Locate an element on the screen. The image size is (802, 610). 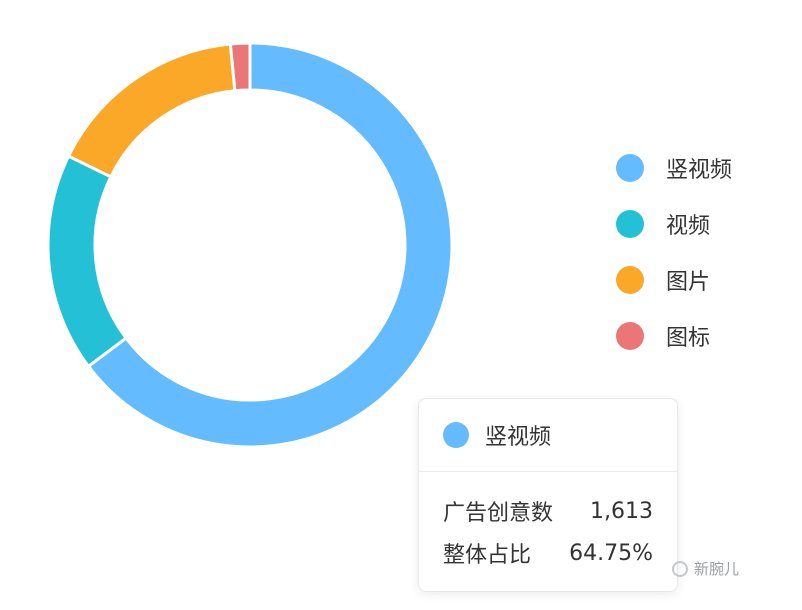
tooltip-row-label: 整体占比 is located at coordinates (487, 555).